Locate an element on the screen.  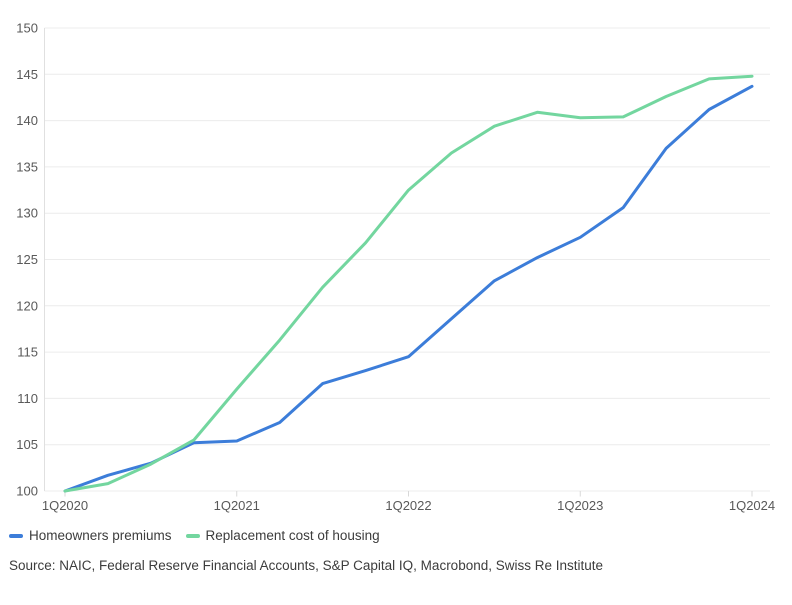
x-axis-tick-label: 1Q2021 is located at coordinates (237, 505).